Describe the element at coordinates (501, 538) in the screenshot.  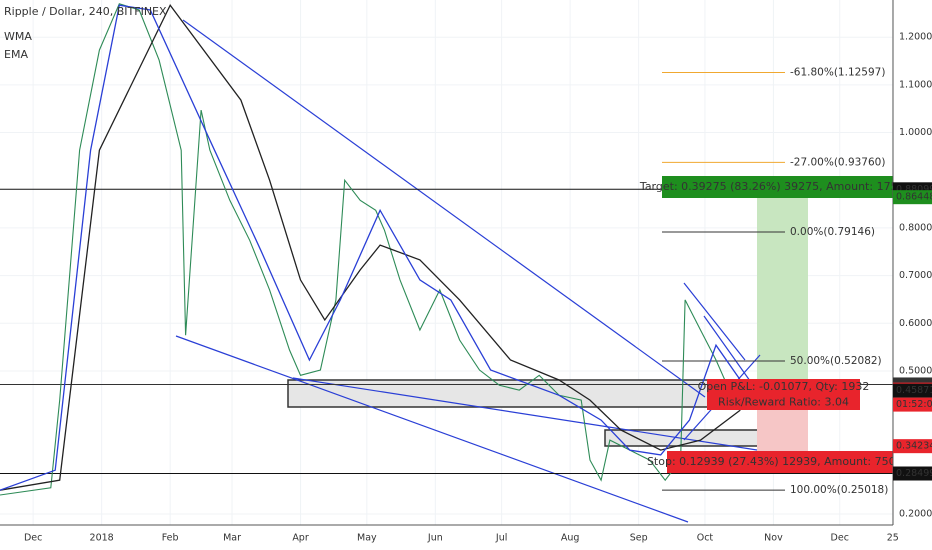
I see `x-tick-label: Jul` at that location.